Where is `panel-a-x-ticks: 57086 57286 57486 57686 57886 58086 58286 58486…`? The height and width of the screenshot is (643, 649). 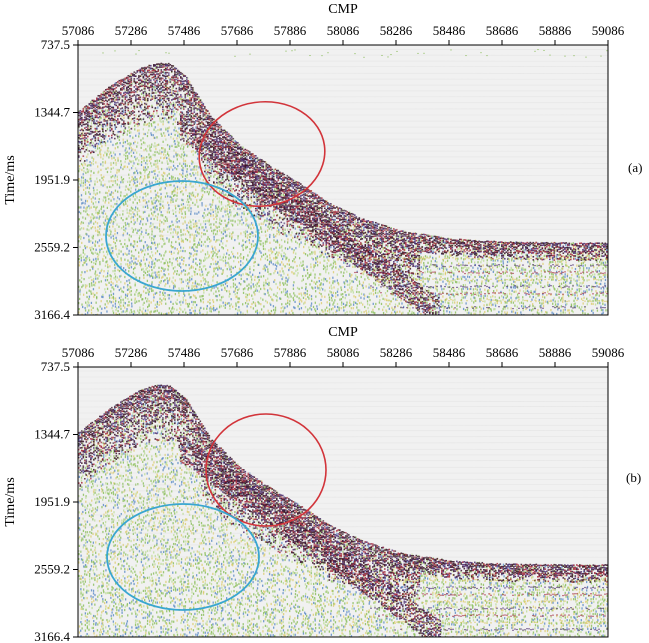
panel-a-x-ticks: 57086 57286 57486 57686 57886 58086 58286 58486… is located at coordinates (343, 34).